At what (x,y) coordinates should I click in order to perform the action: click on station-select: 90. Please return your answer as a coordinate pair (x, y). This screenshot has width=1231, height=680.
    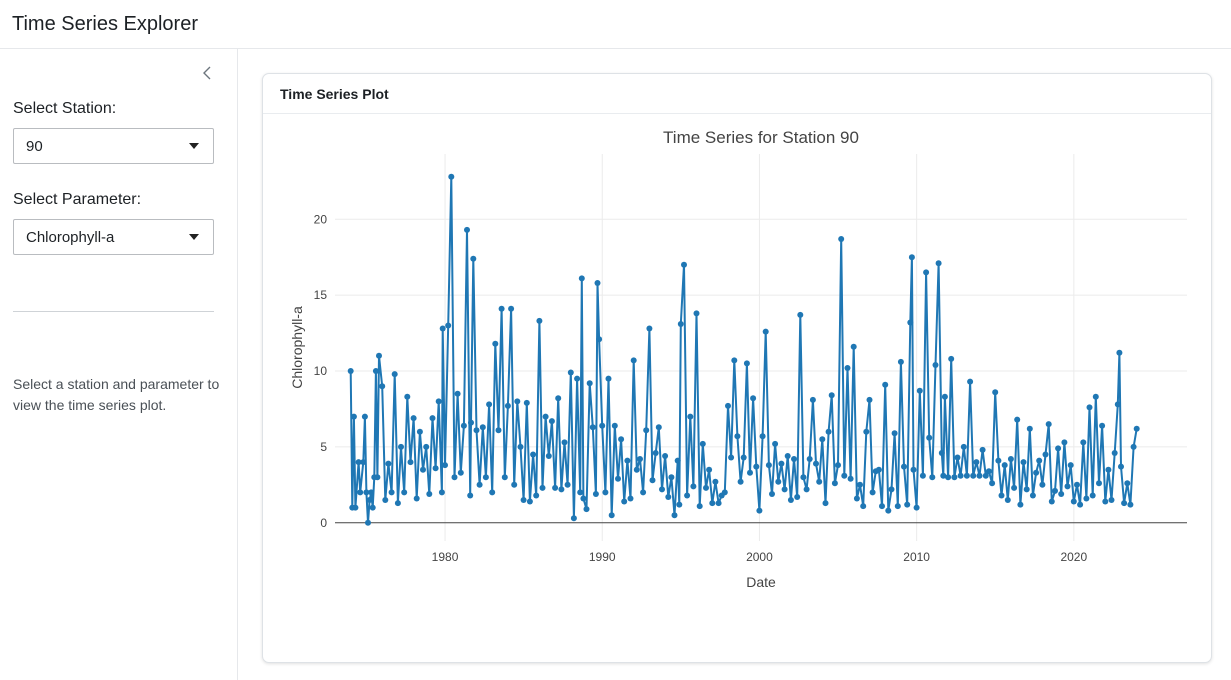
    Looking at the image, I should click on (113, 146).